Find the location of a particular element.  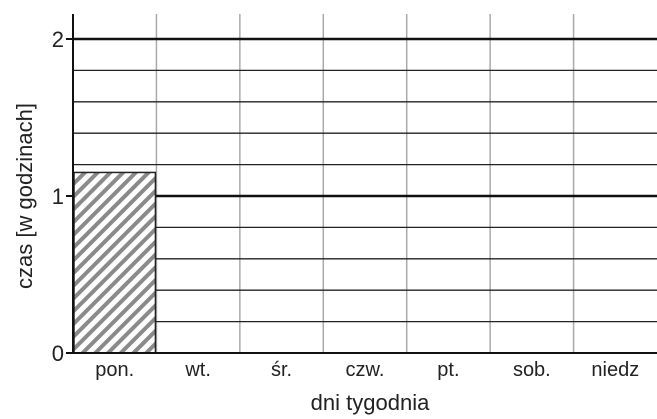

y-axis-title: czas [w godzinach] is located at coordinates (24, 196).